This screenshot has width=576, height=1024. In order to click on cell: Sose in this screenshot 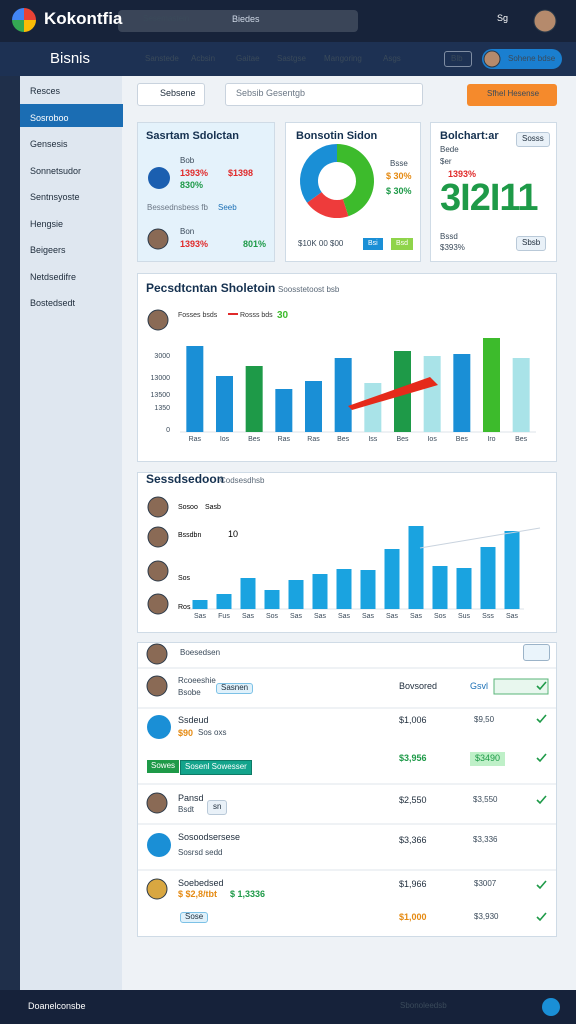, I will do `click(194, 917)`.